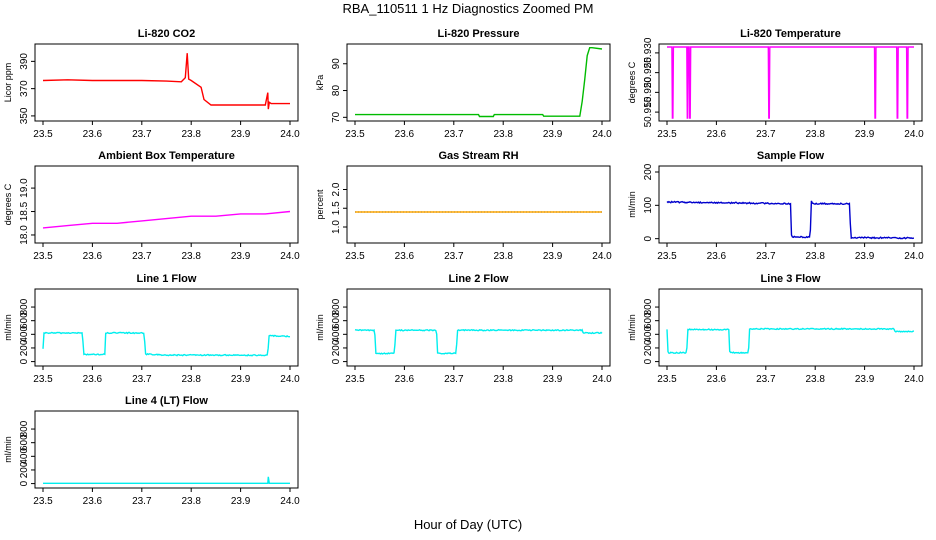 The height and width of the screenshot is (540, 936). What do you see at coordinates (24, 61) in the screenshot?
I see `y-tick-label: 390` at bounding box center [24, 61].